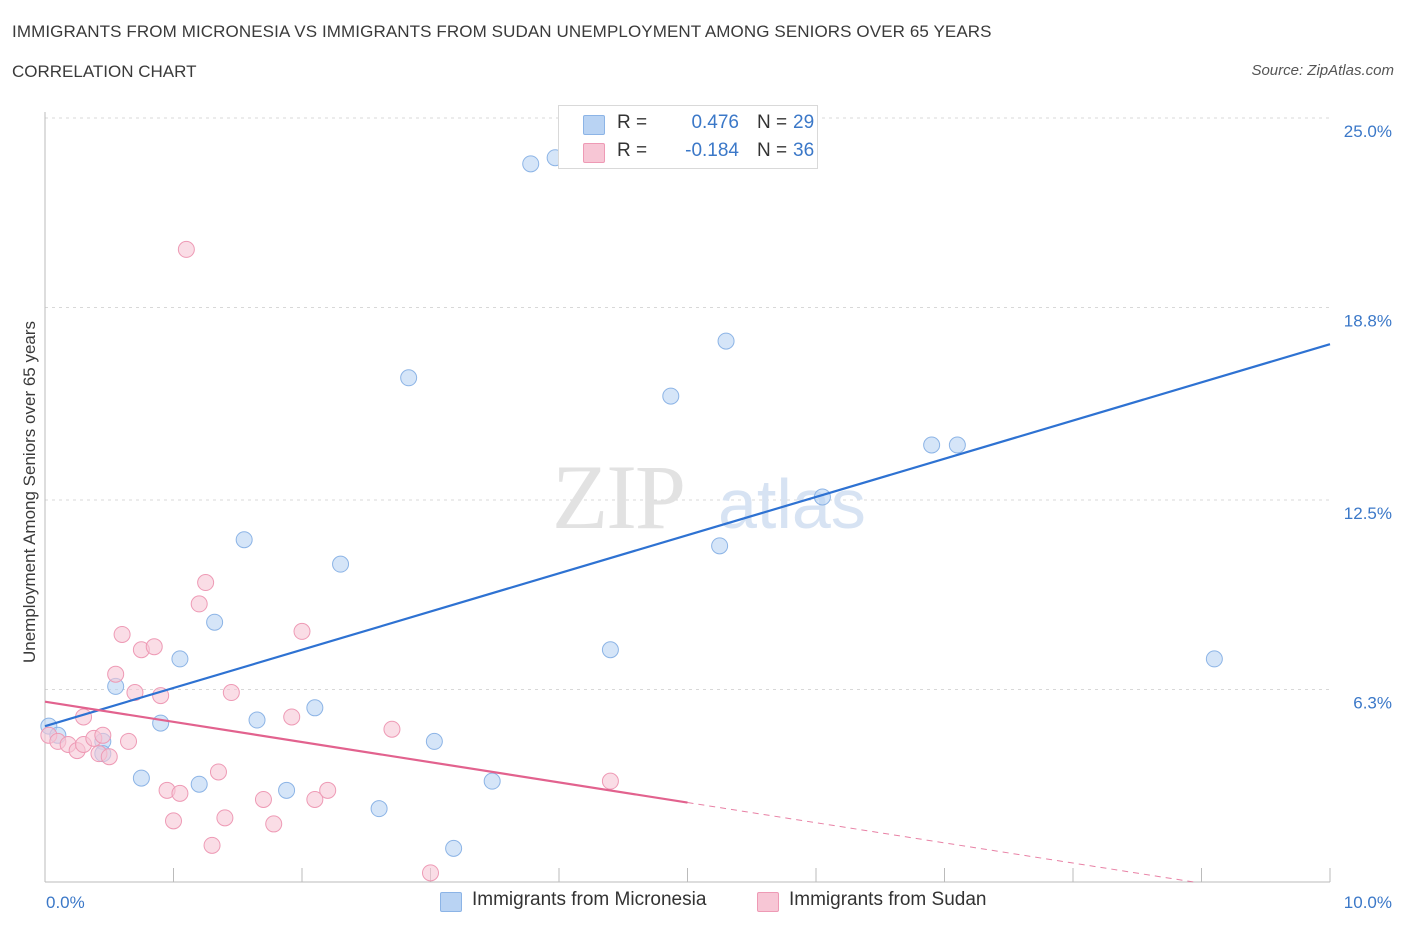 The height and width of the screenshot is (930, 1406). Describe the element at coordinates (1368, 513) in the screenshot. I see `y-tick-label: 12.5%` at that location.